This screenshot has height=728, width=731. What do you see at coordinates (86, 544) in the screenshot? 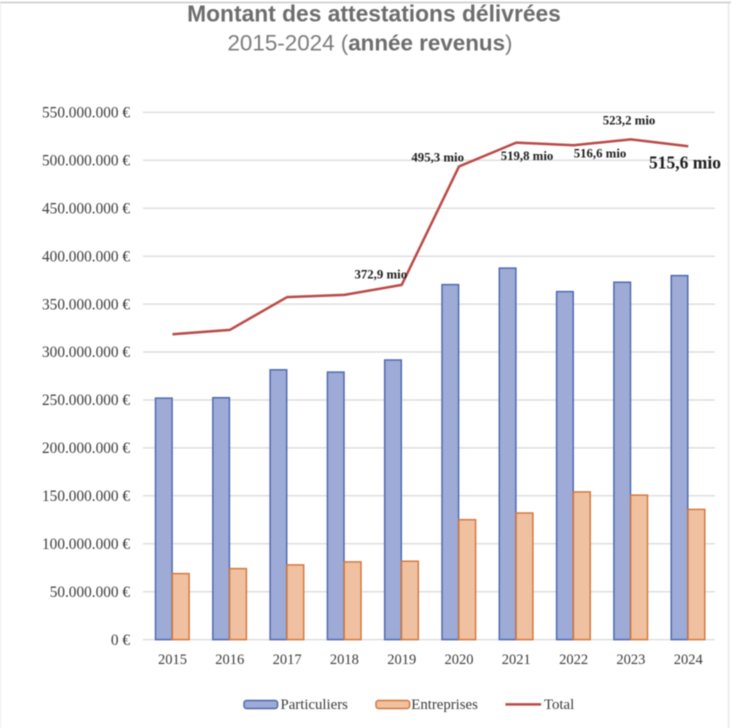
I see `svg-text: 100.000.000 €` at bounding box center [86, 544].